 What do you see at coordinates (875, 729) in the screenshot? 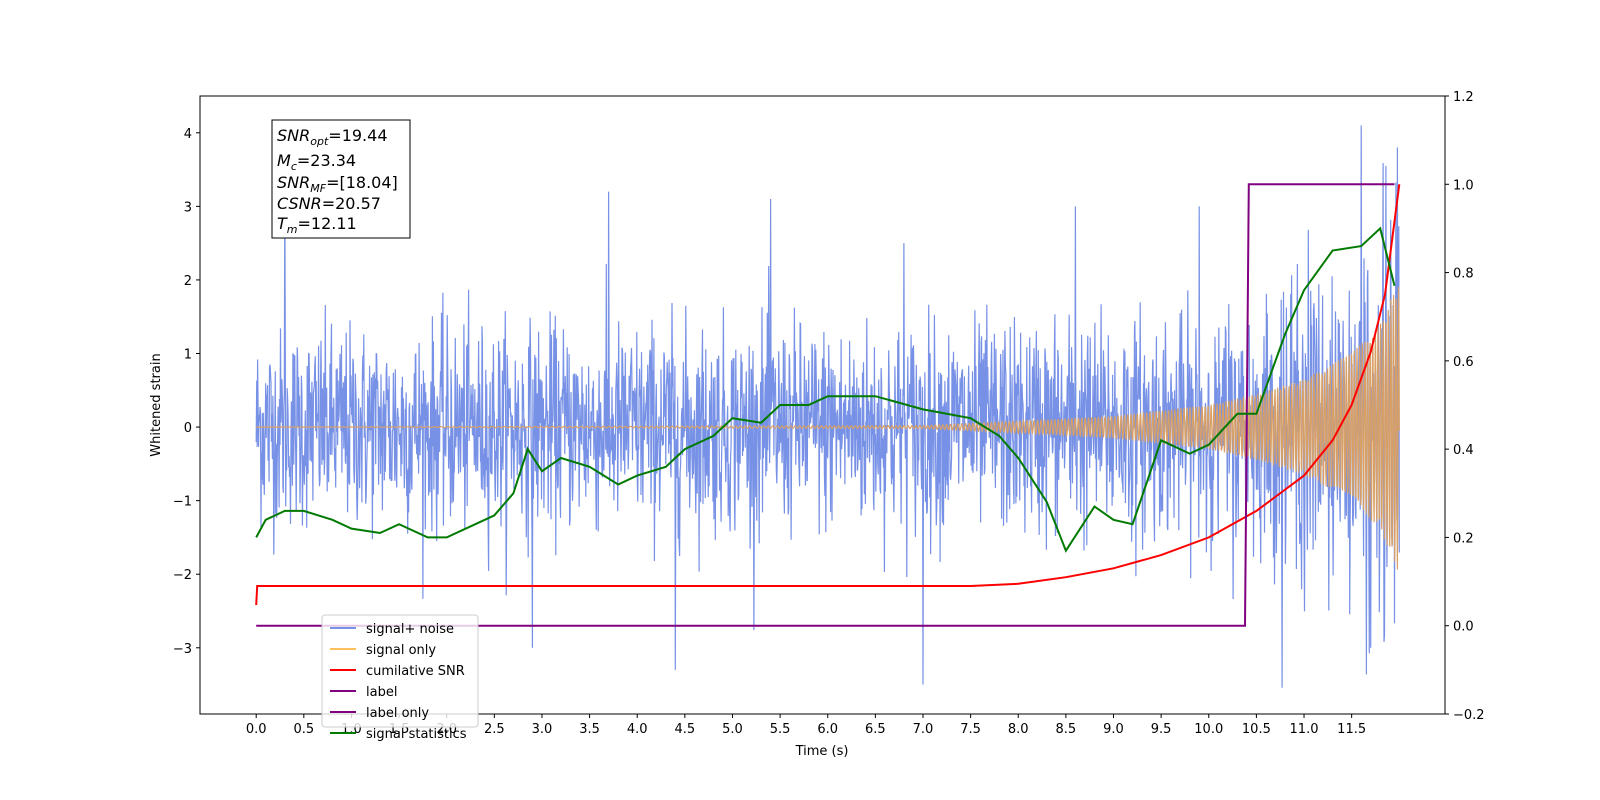
I see `x-tick-label: 6.5` at bounding box center [875, 729].